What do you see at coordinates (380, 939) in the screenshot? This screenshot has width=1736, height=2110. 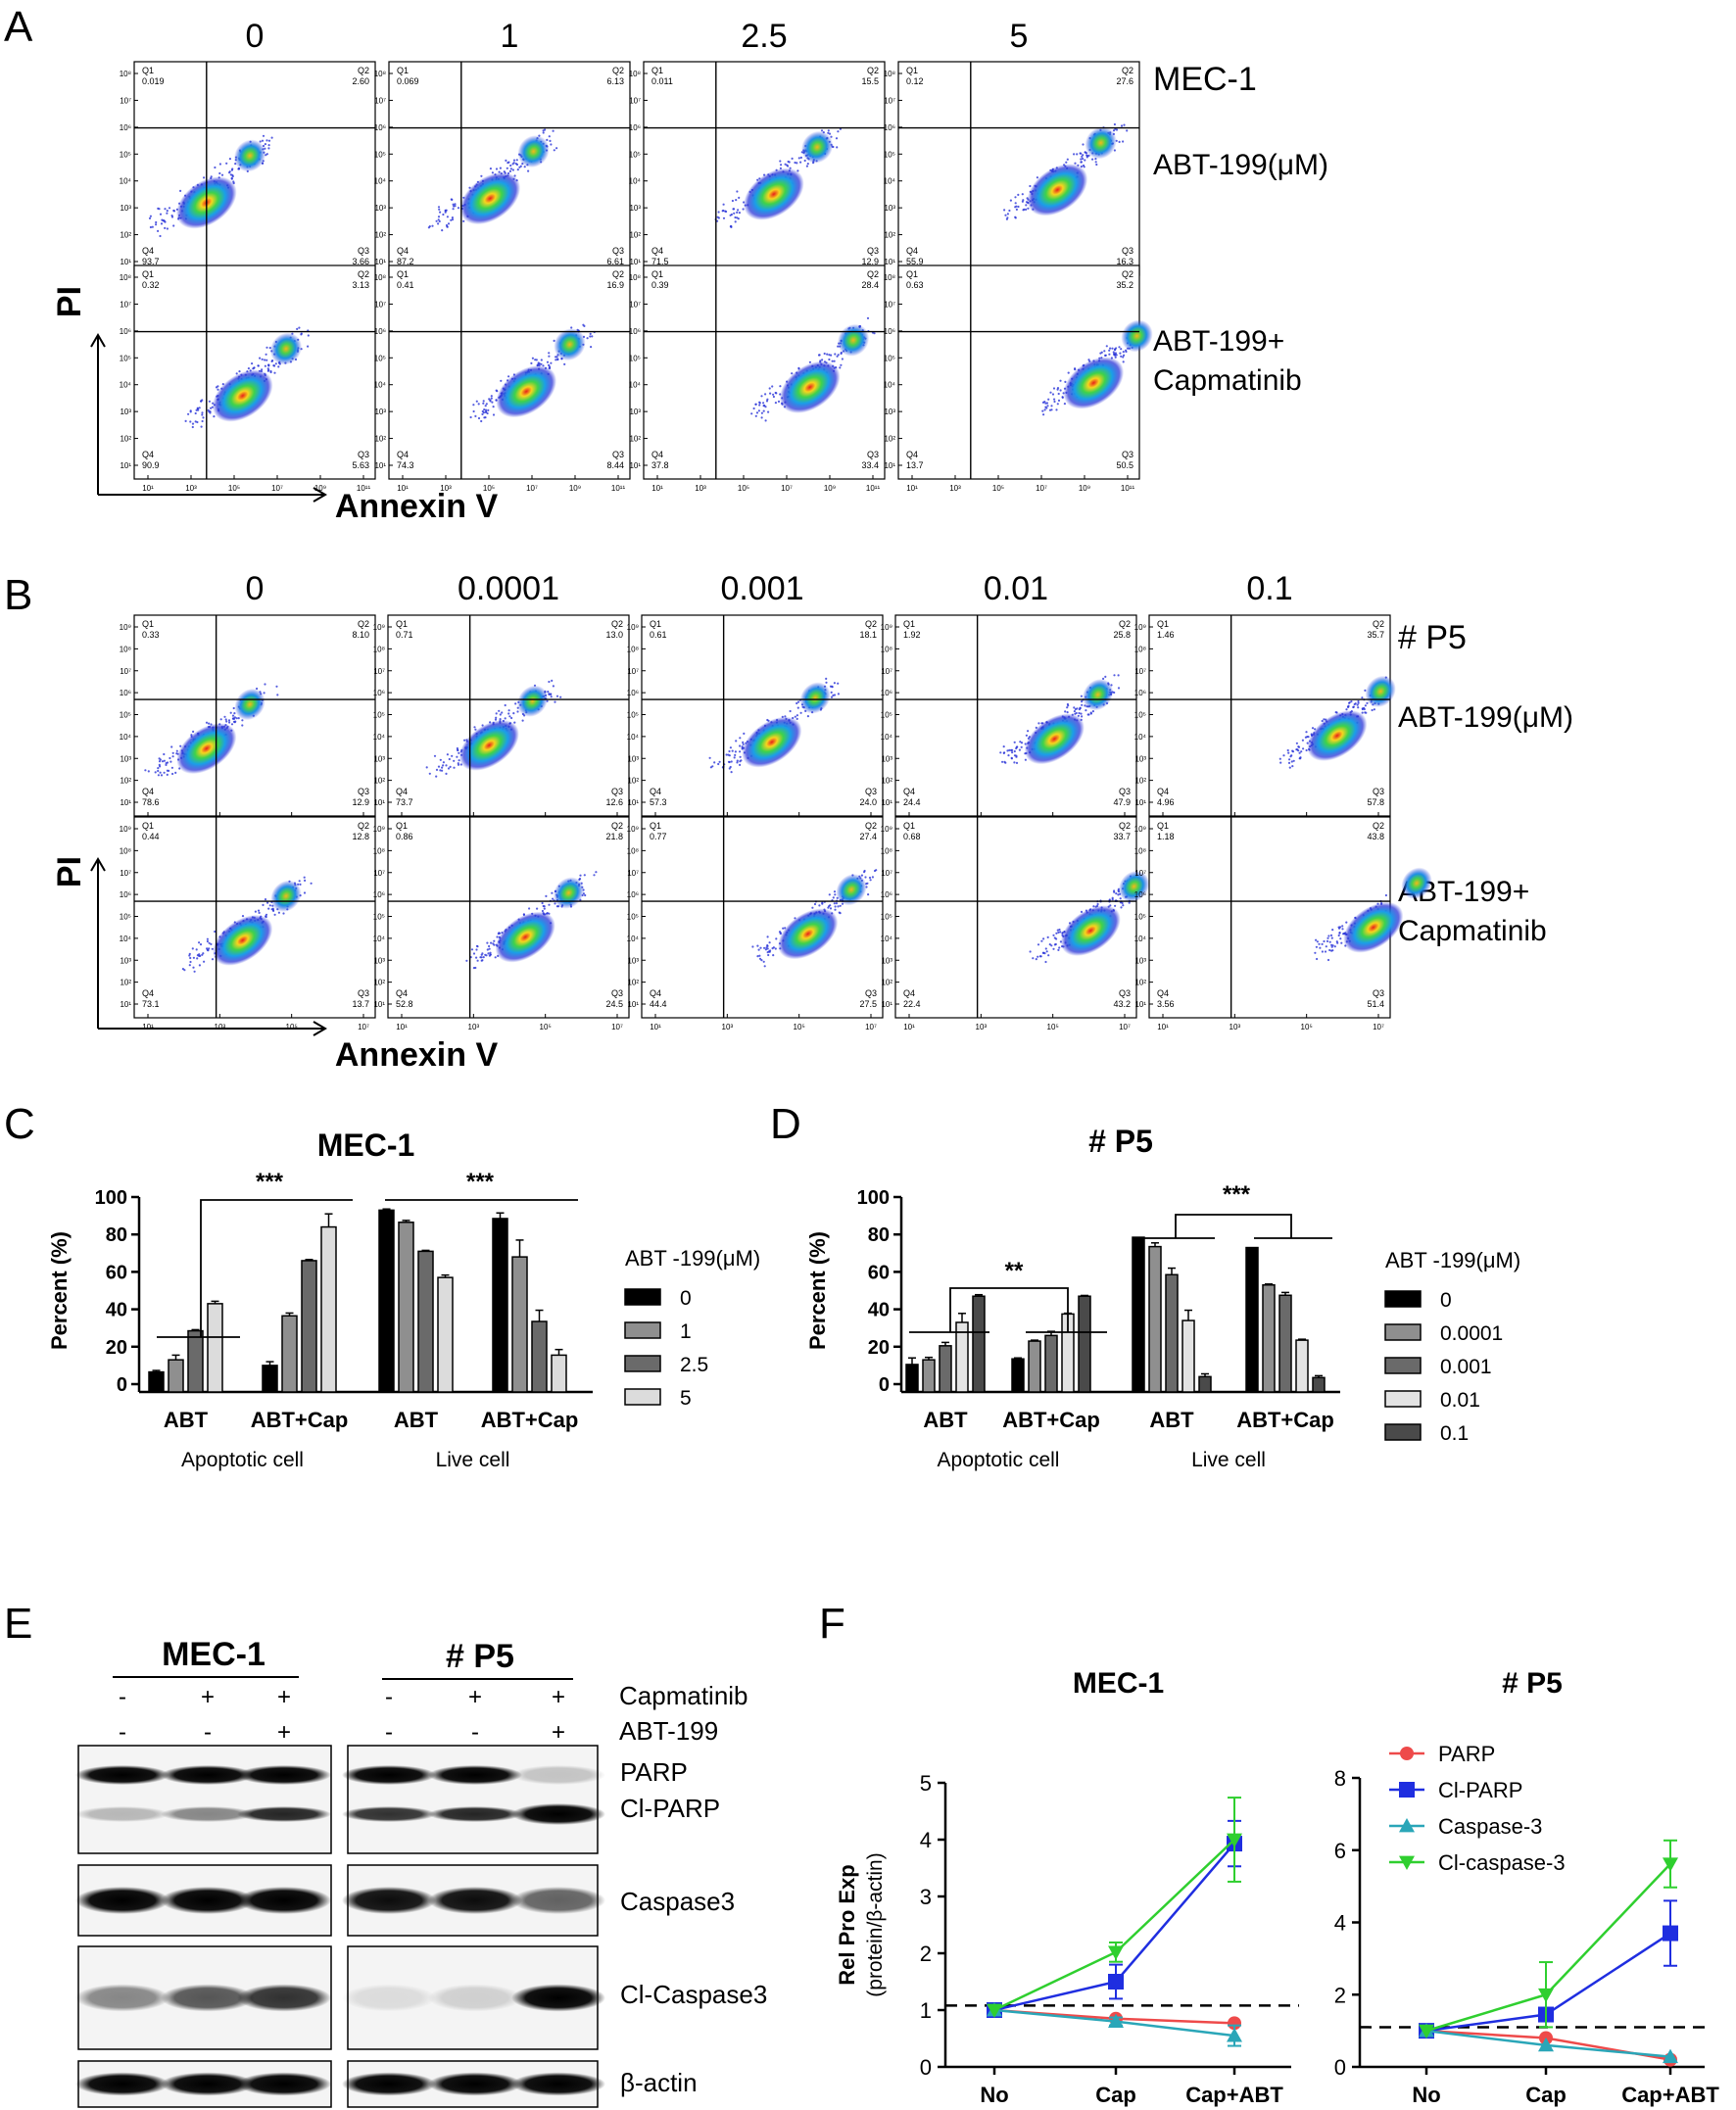 I see `y-tick-label: 10⁴` at bounding box center [380, 939].